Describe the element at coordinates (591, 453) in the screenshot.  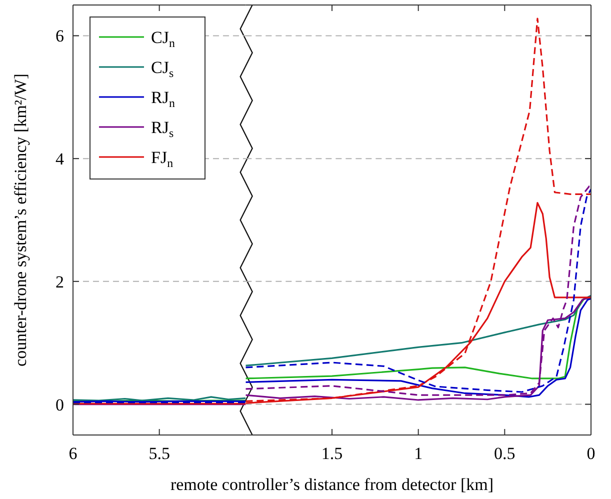
I see `x-tick-label: 0` at that location.